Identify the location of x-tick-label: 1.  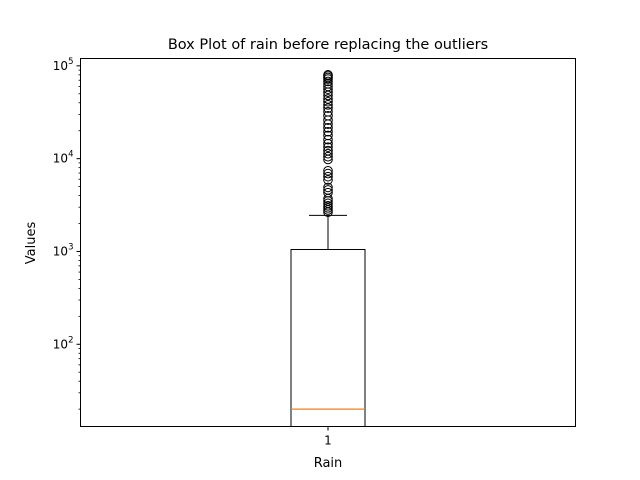
(328, 441).